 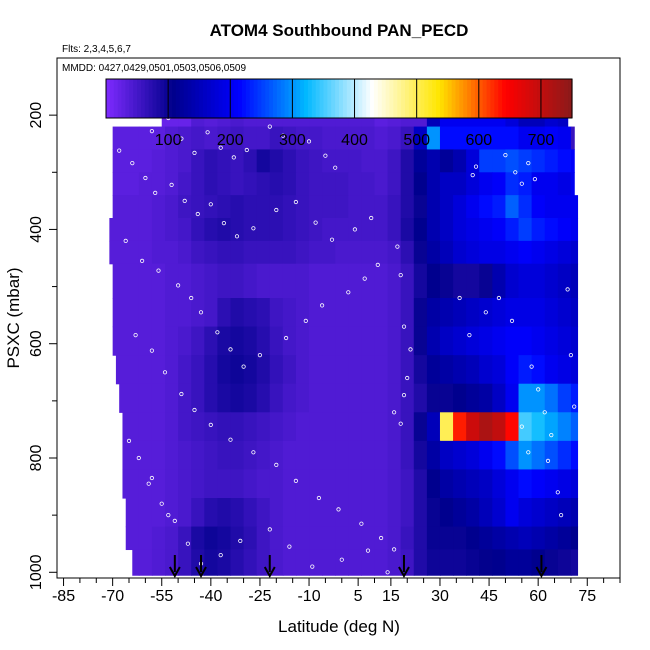 What do you see at coordinates (358, 567) in the screenshot?
I see `flight-markers` at bounding box center [358, 567].